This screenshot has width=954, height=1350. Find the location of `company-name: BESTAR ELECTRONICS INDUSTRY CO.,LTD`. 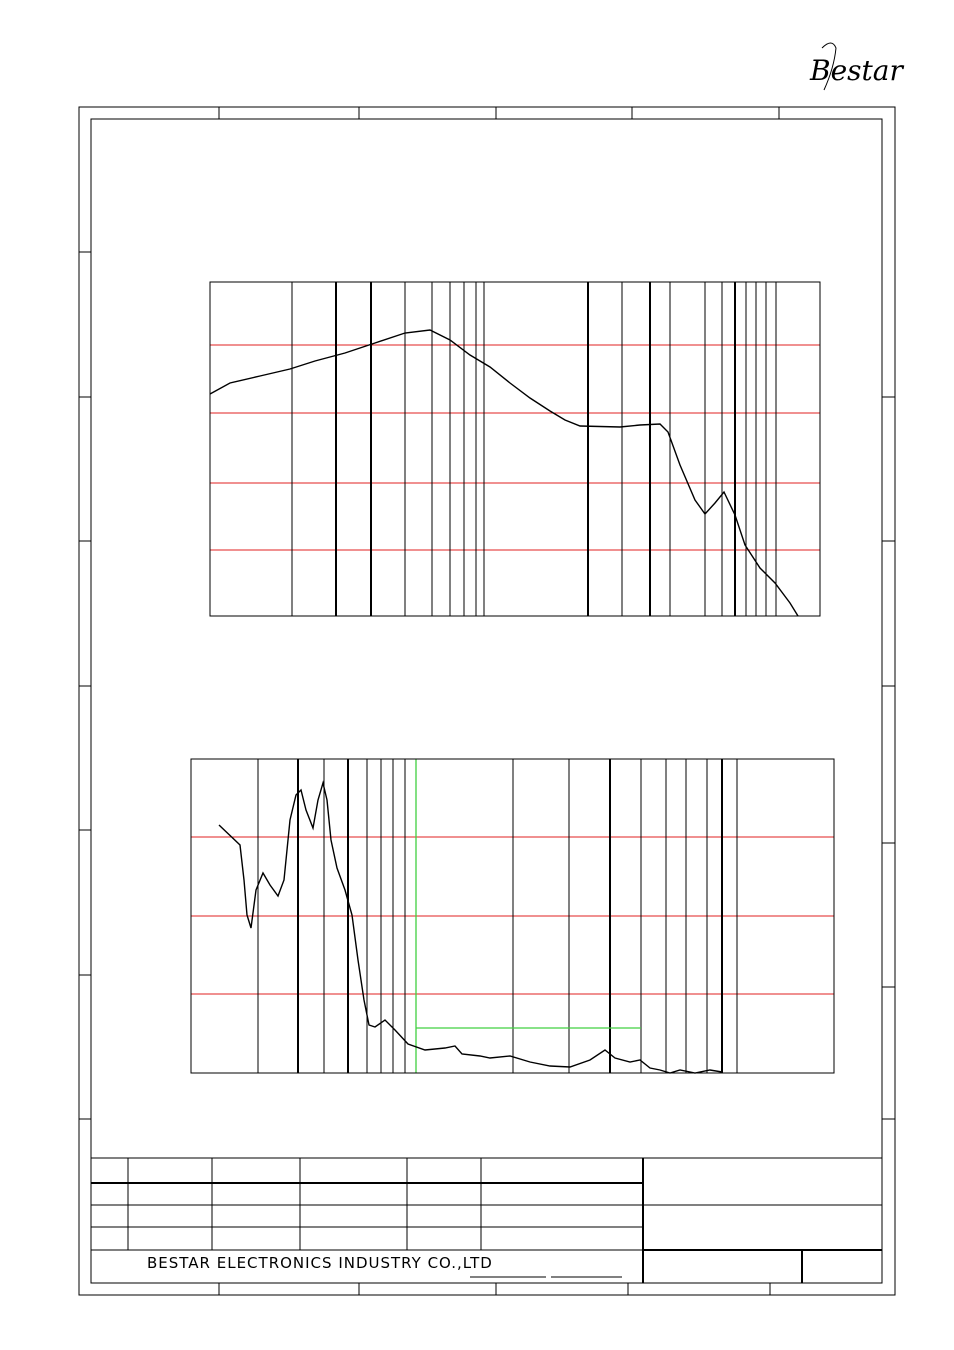

company-name: BESTAR ELECTRONICS INDUSTRY CO.,LTD is located at coordinates (320, 1263).